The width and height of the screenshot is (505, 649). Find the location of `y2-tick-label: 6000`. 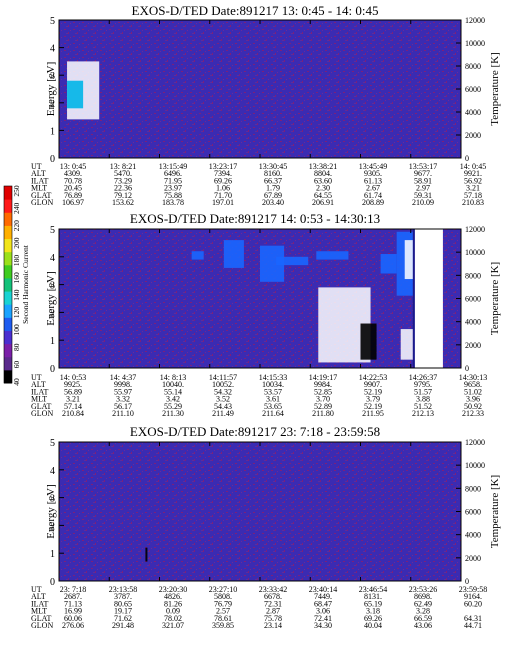

y2-tick-label: 6000 is located at coordinates (473, 89).